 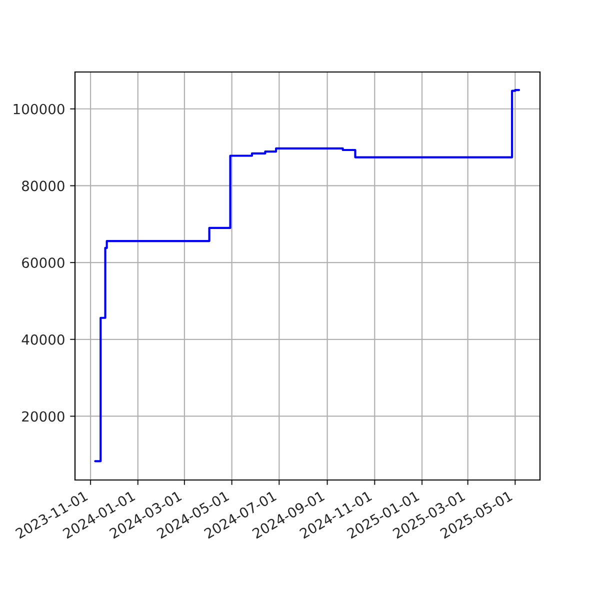 What do you see at coordinates (43, 186) in the screenshot?
I see `y-tick-label: 80000` at bounding box center [43, 186].